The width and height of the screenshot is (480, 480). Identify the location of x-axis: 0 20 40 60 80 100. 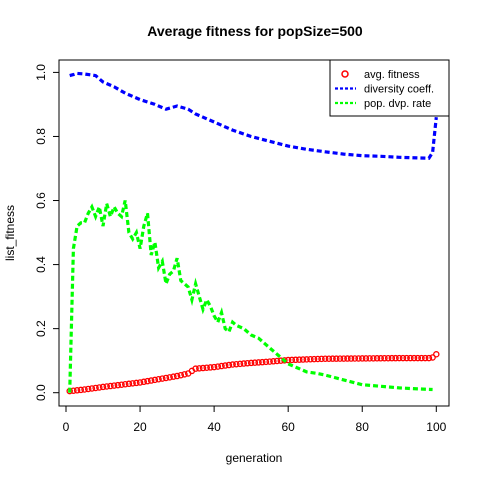
(255, 419).